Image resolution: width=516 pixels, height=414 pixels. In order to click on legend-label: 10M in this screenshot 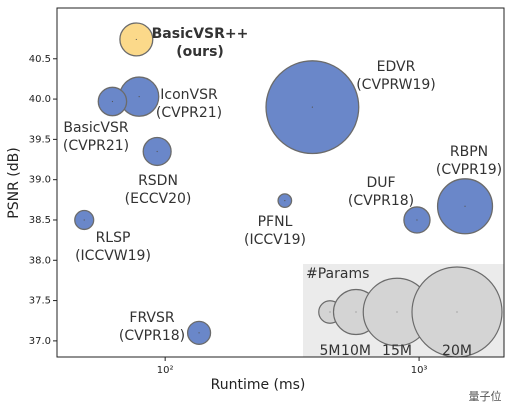, I will do `click(356, 351)`.